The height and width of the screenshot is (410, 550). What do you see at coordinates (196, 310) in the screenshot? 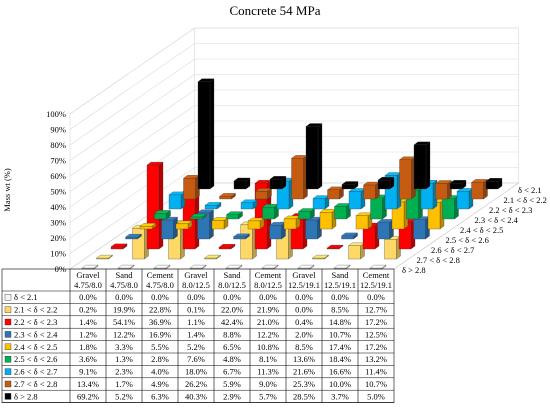
I see `data-label: 0.1%` at bounding box center [196, 310].